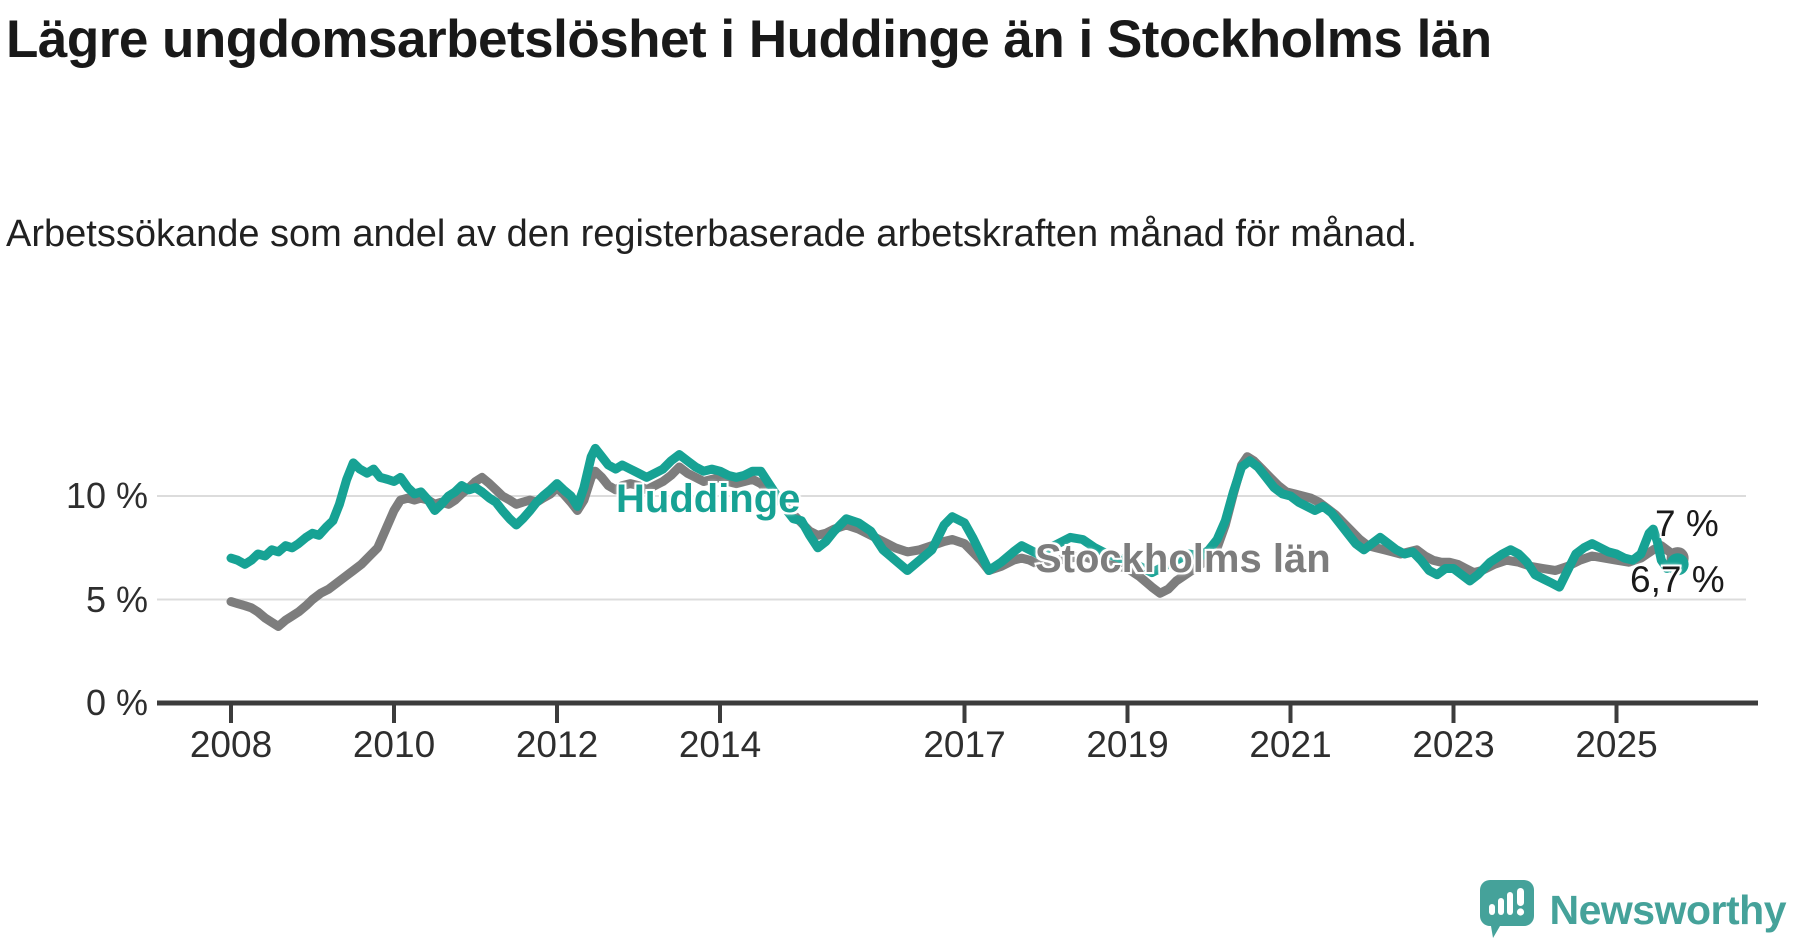  I want to click on x-tick-label-2010: 2010, so click(394, 744).